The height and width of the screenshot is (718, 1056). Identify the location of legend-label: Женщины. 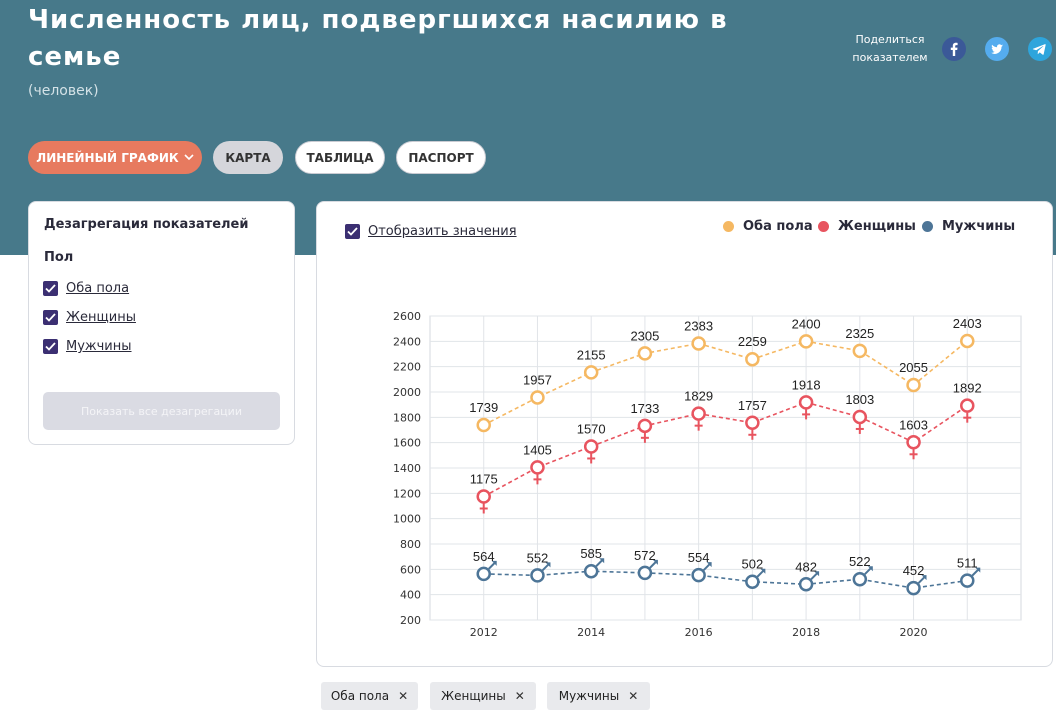
(877, 226).